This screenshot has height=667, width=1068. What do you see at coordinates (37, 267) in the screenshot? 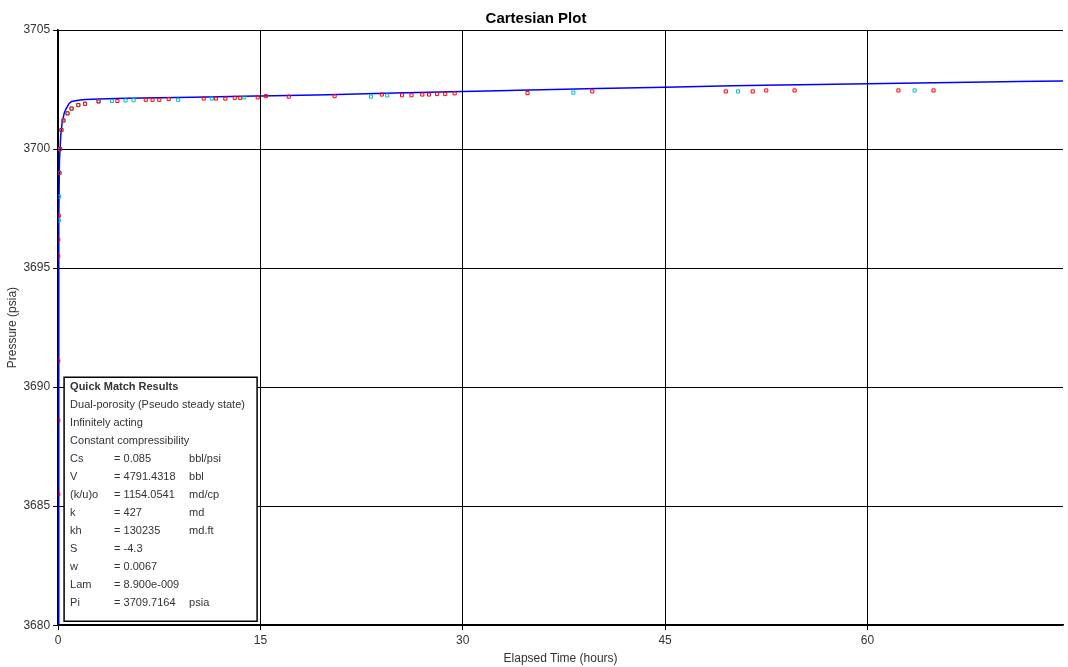
I see `y-tick-label: 3695` at bounding box center [37, 267].